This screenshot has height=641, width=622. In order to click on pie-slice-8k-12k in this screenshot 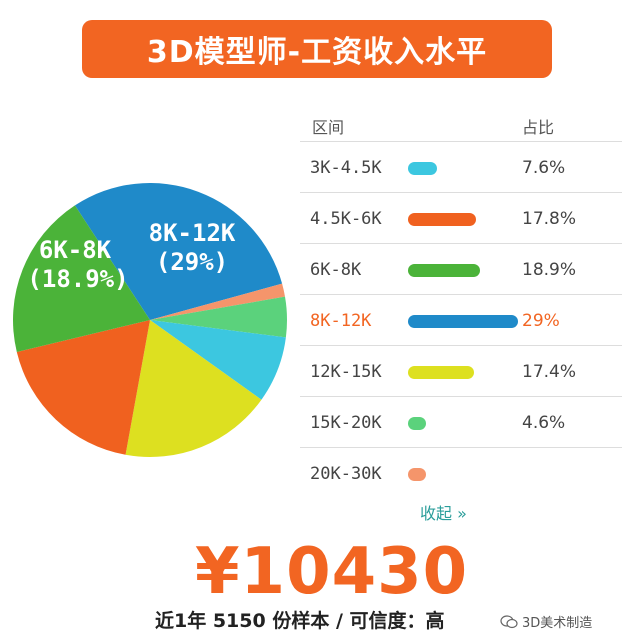, I will do `click(178, 251)`.